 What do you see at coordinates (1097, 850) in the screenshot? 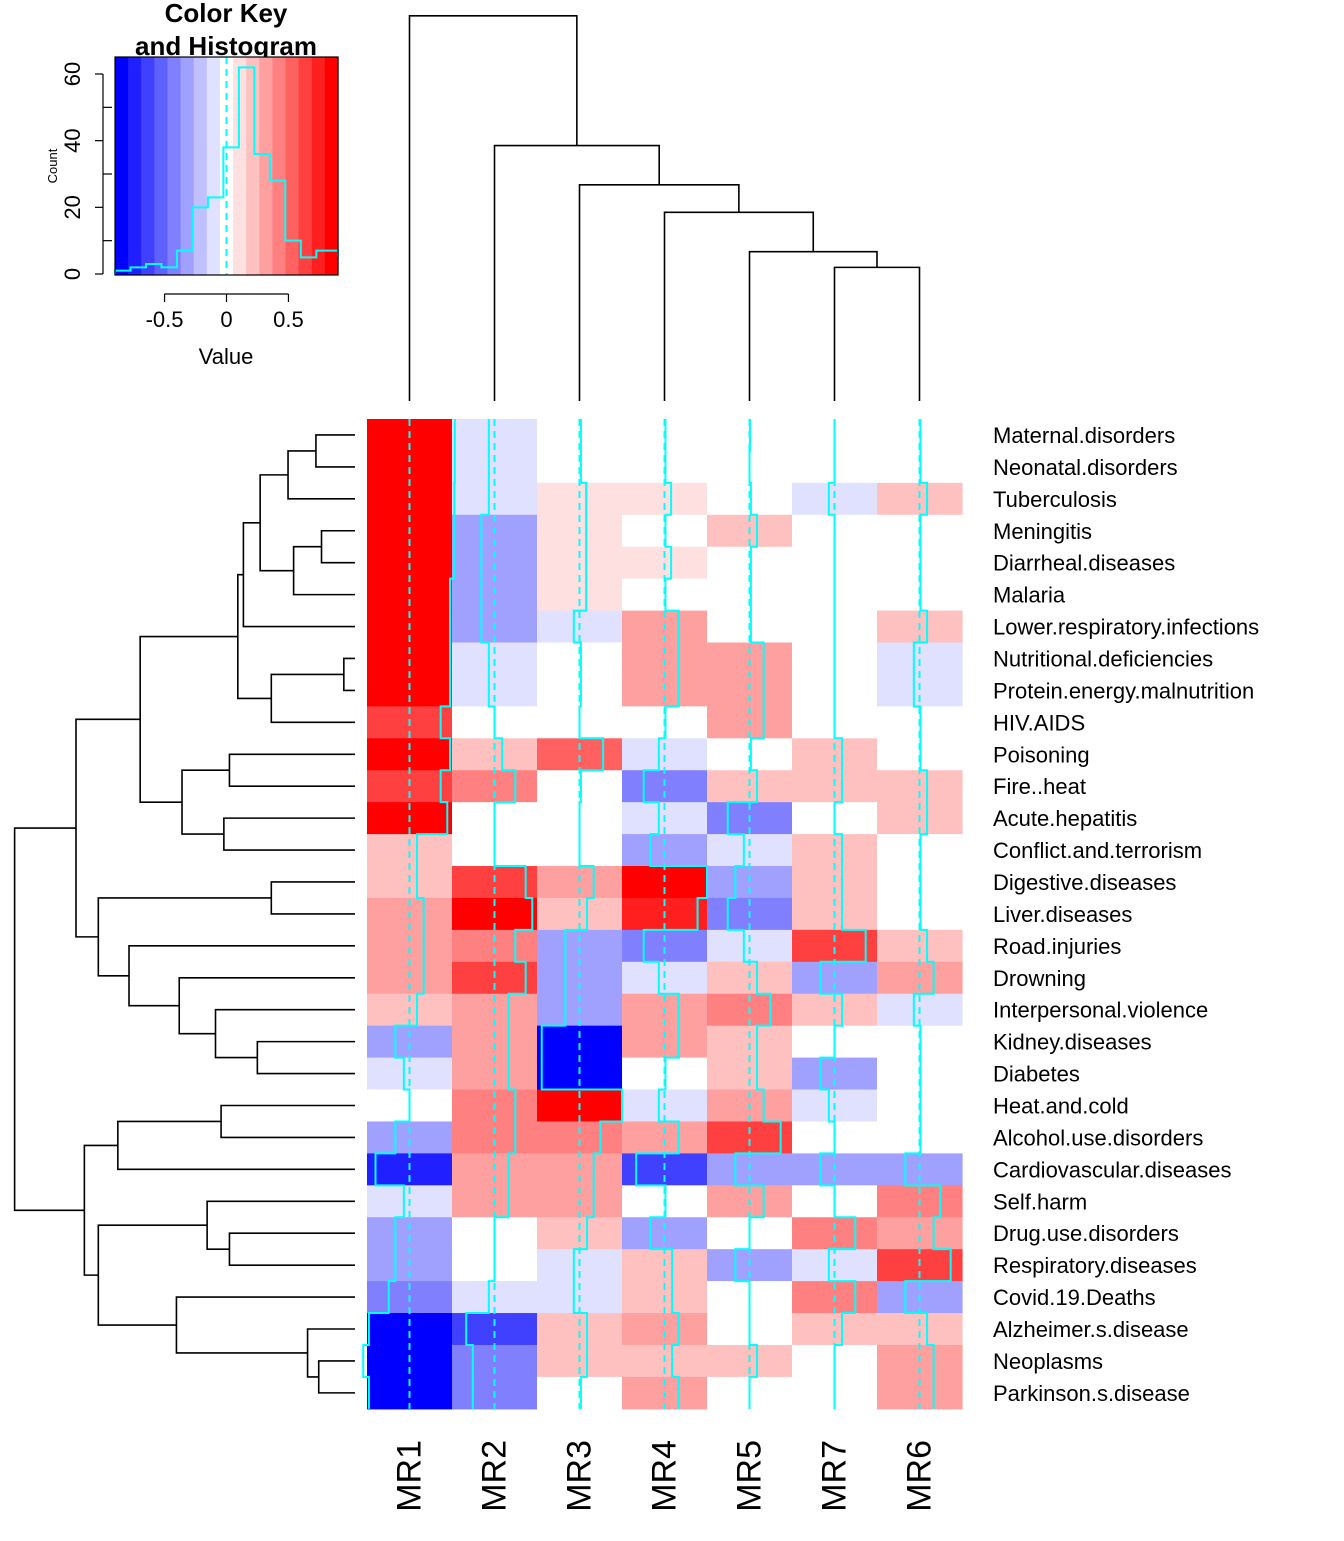
I see `row-label: Conflict.and.terrorism` at bounding box center [1097, 850].